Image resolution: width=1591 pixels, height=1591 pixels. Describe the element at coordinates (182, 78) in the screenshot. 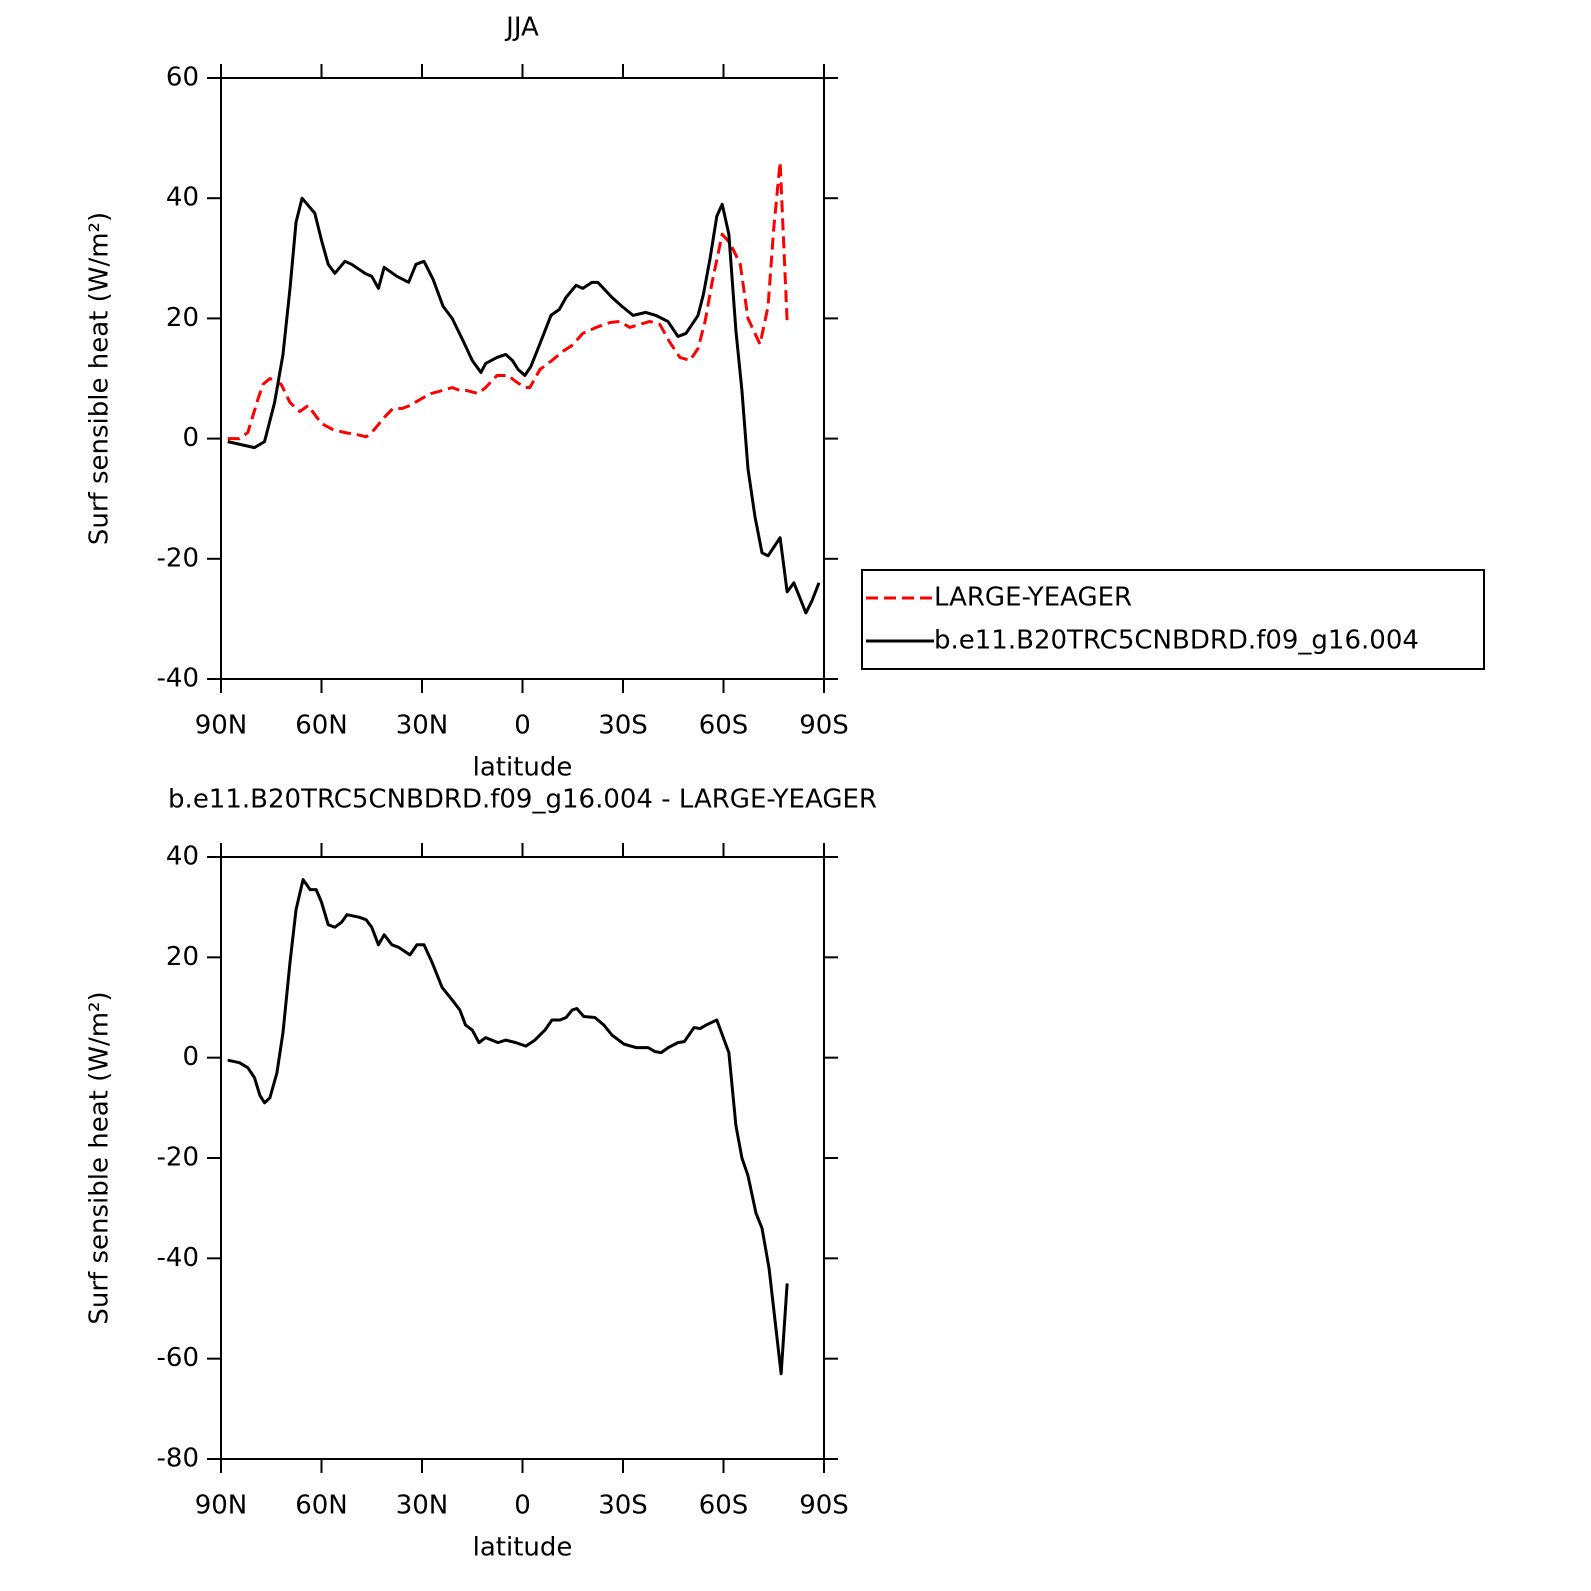

I see `y-tick-label: 60` at that location.